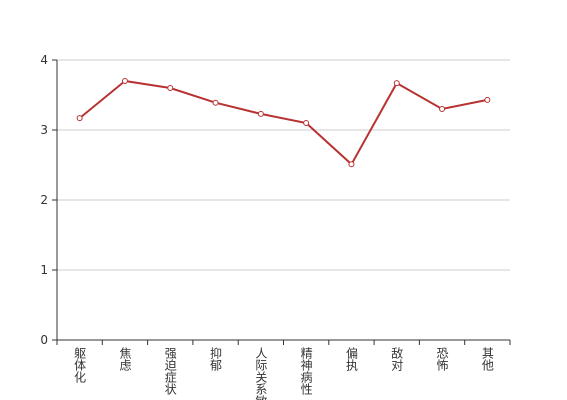 The width and height of the screenshot is (567, 400). I want to click on y-tick-label: 4, so click(44, 60).